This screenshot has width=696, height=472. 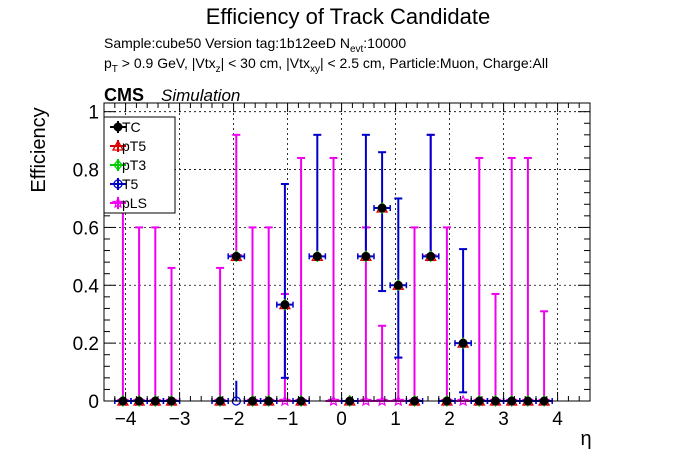 What do you see at coordinates (130, 184) in the screenshot?
I see `legend-label: T5` at bounding box center [130, 184].